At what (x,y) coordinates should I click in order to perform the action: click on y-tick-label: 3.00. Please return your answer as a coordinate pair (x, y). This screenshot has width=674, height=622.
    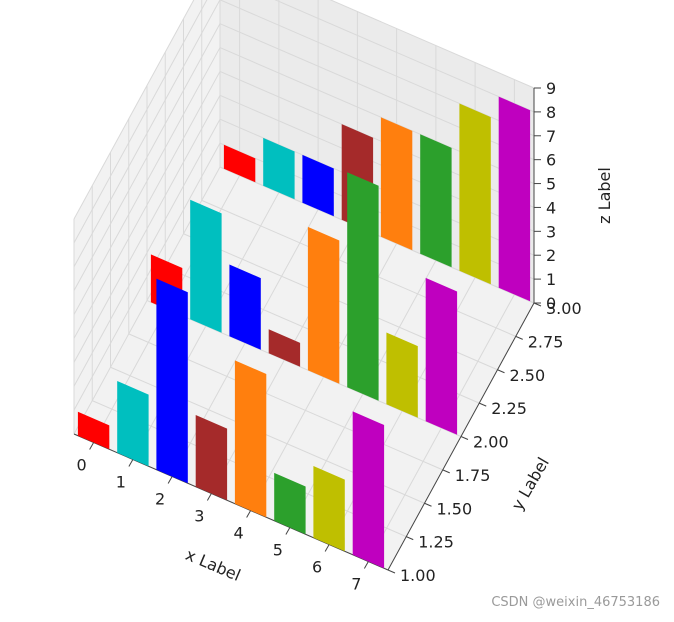
    Looking at the image, I should click on (564, 308).